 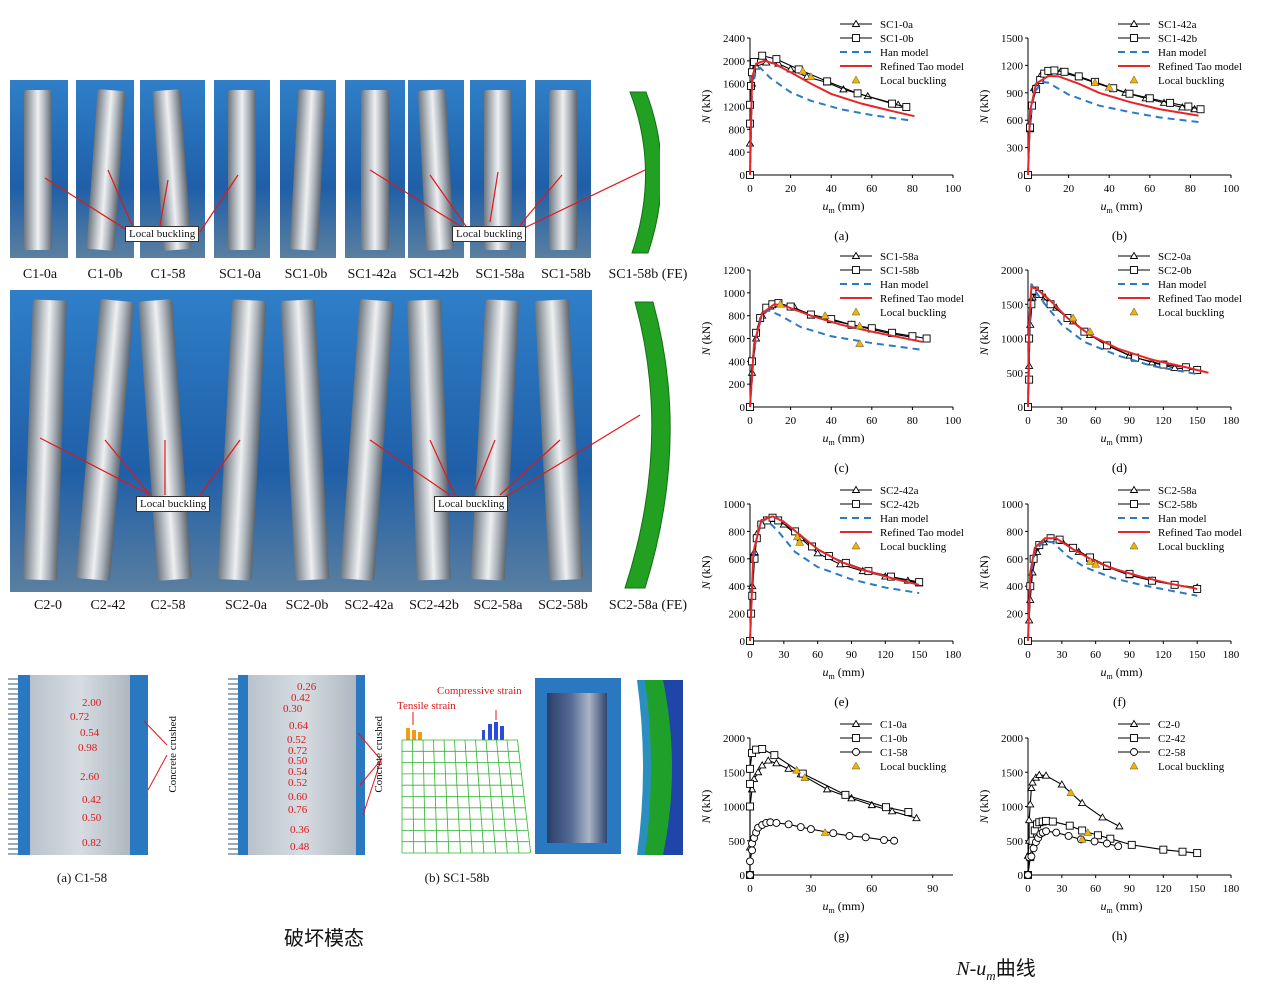 What do you see at coordinates (369, 605) in the screenshot?
I see `specimen-label: SC2-42a` at bounding box center [369, 605].